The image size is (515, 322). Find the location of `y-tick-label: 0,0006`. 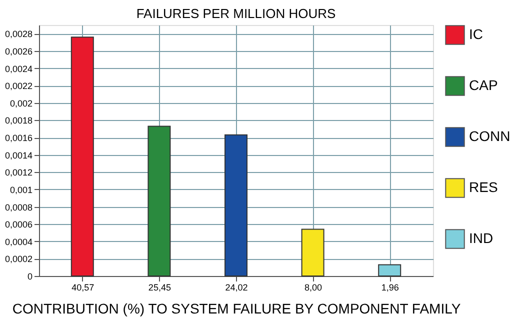

y-tick-label: 0,0006 is located at coordinates (18, 225).